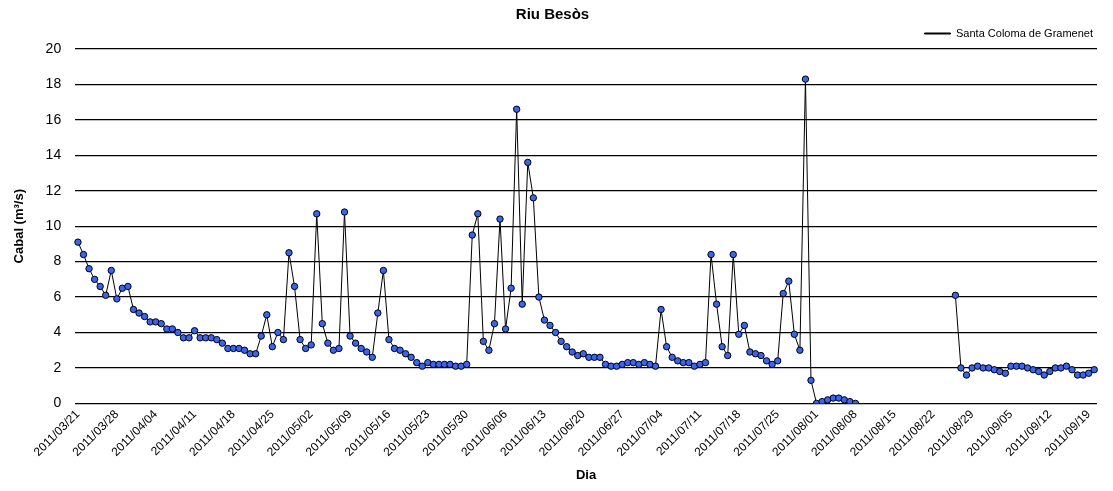 This screenshot has width=1113, height=491. What do you see at coordinates (53, 118) in the screenshot?
I see `y-tick-label: 16` at bounding box center [53, 118].